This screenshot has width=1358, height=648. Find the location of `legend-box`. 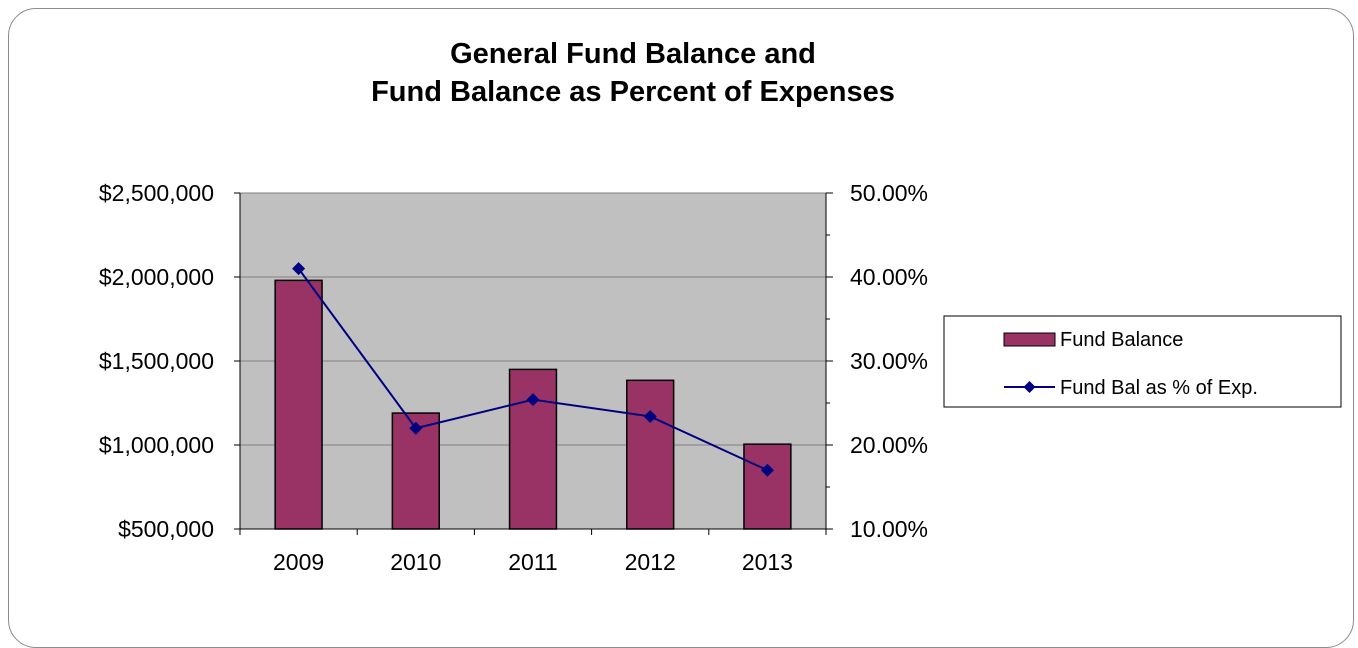

legend-box is located at coordinates (1142, 361).